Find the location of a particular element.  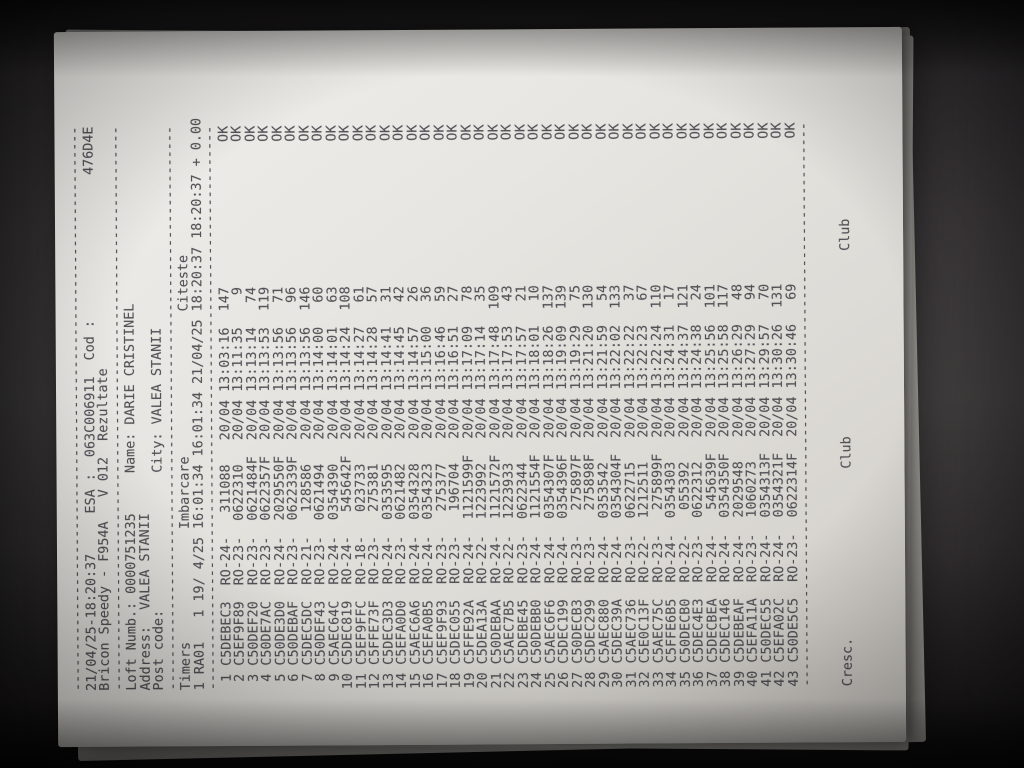

row-index: 2 is located at coordinates (240, 677).